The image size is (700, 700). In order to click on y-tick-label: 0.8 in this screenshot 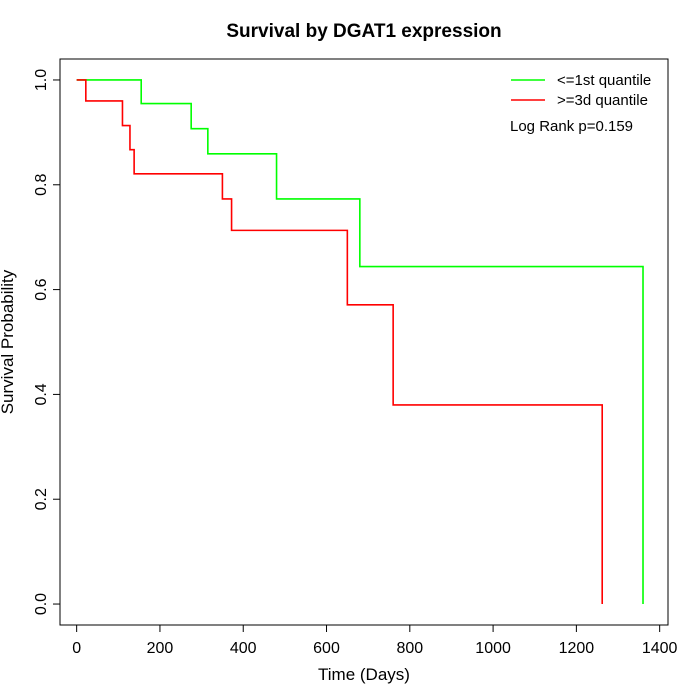, I will do `click(41, 185)`.